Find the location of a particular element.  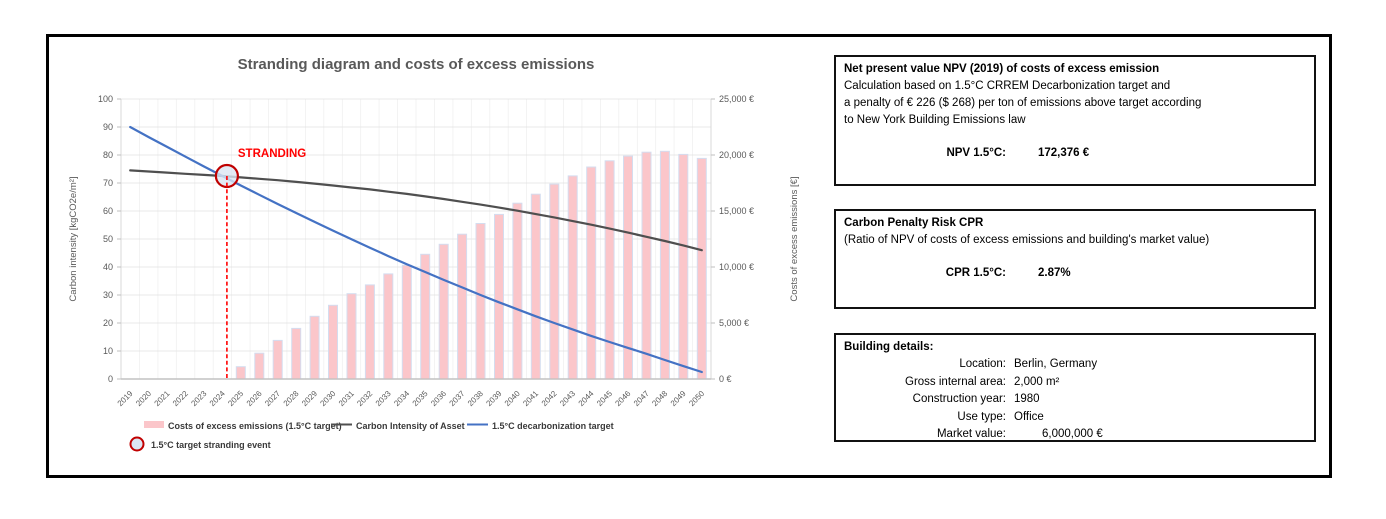

svg-text: 10 is located at coordinates (108, 351).